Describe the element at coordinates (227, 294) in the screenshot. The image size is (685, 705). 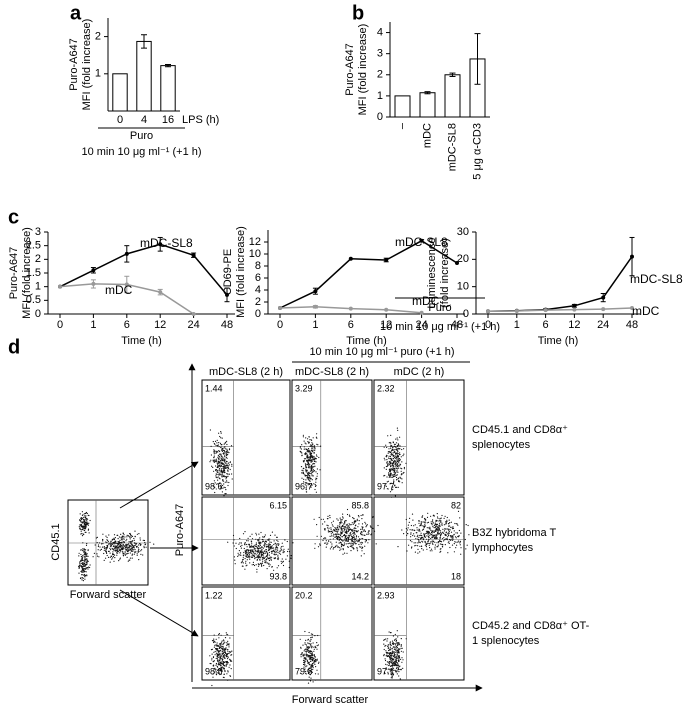
I see `data-point` at that location.